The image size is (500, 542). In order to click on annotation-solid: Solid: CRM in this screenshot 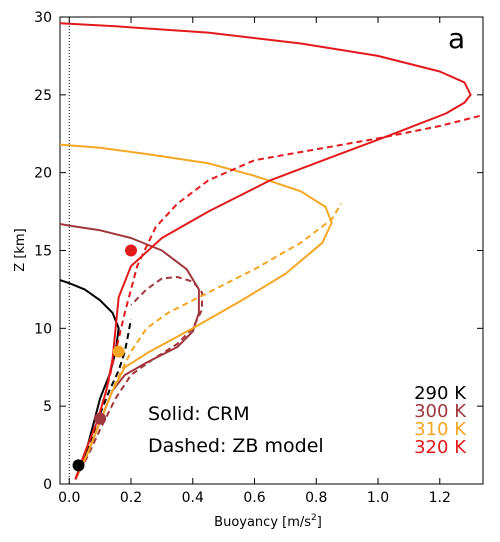, I will do `click(199, 414)`.